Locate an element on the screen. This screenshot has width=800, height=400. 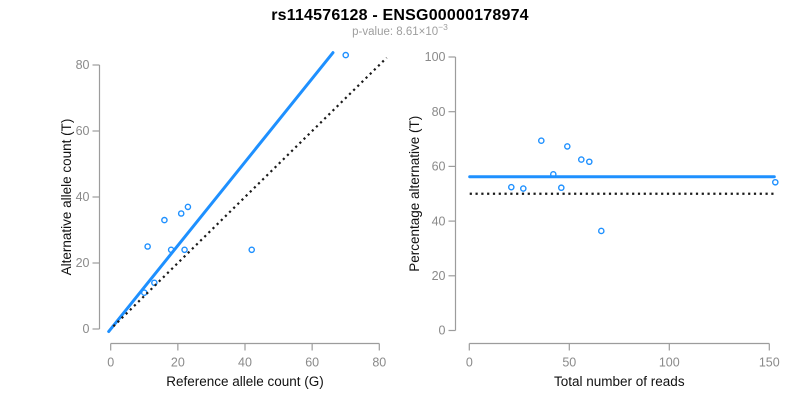
y-axis-title: Percentage alternative (T) is located at coordinates (414, 194).